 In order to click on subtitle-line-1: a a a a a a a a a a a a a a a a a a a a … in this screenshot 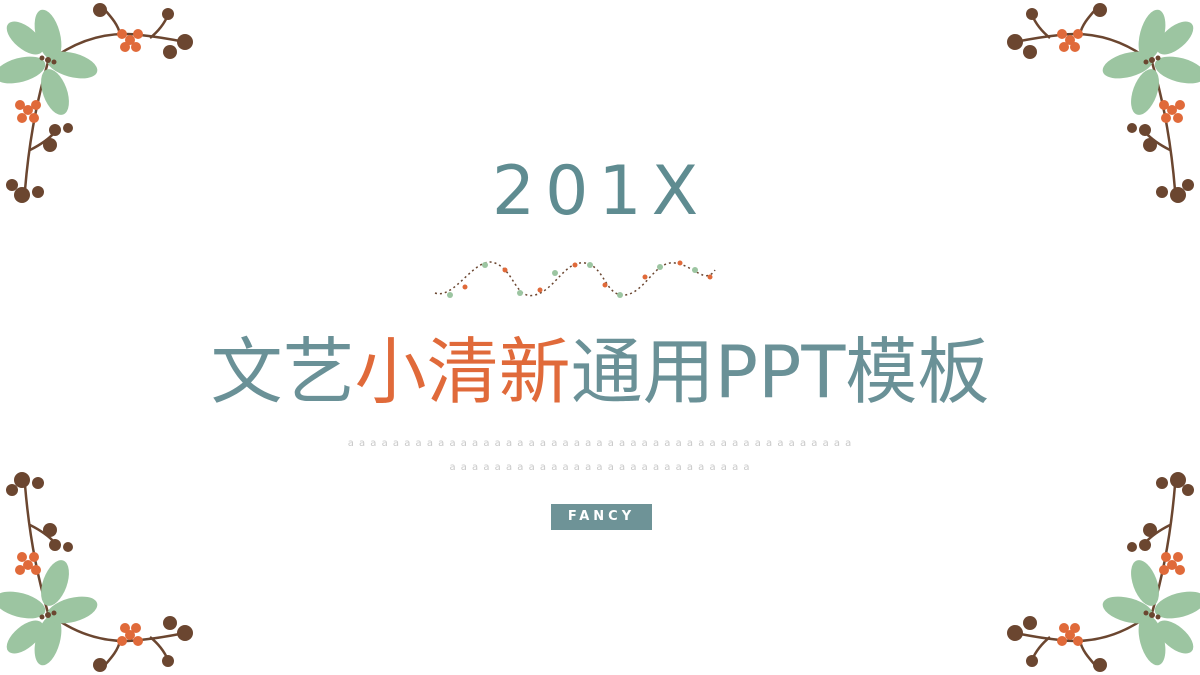, I will do `click(600, 443)`.